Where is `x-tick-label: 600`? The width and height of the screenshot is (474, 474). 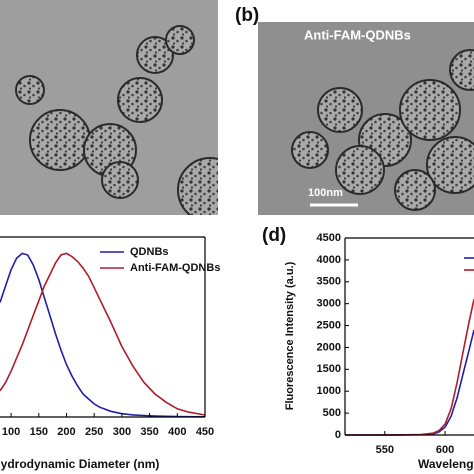 x-tick-label: 600 is located at coordinates (445, 450).